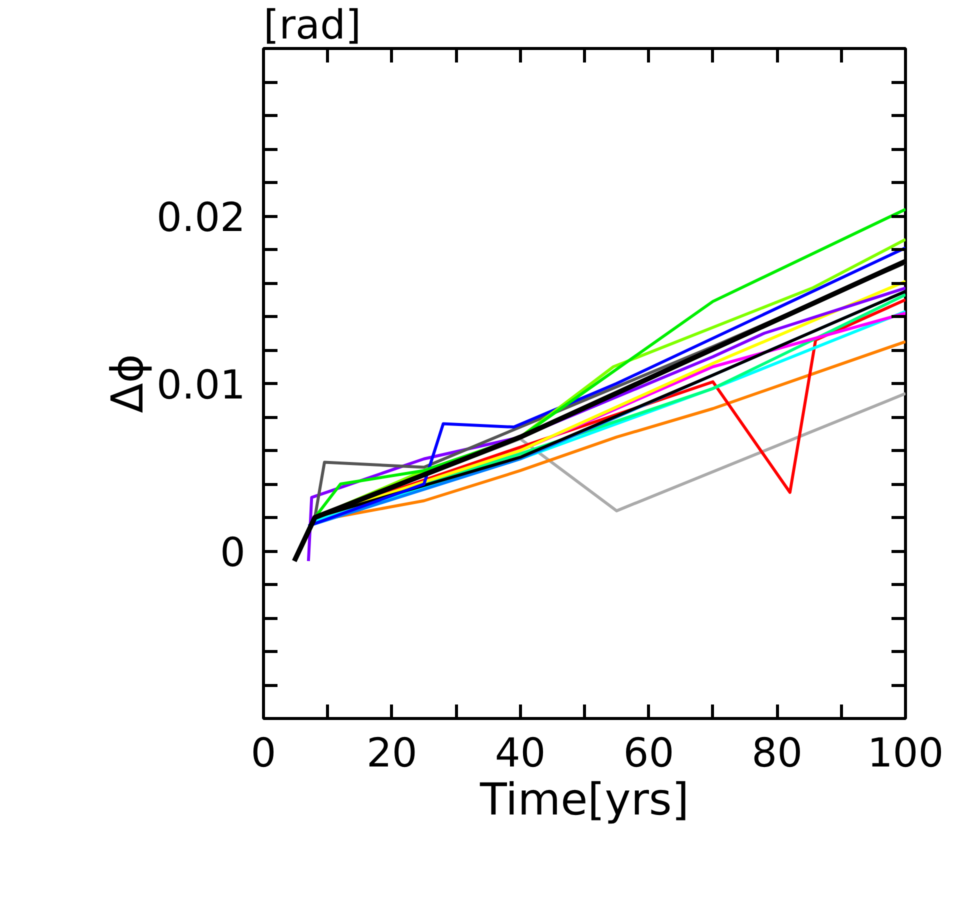 This screenshot has width=959, height=917. I want to click on x-tick-label: 40, so click(520, 753).